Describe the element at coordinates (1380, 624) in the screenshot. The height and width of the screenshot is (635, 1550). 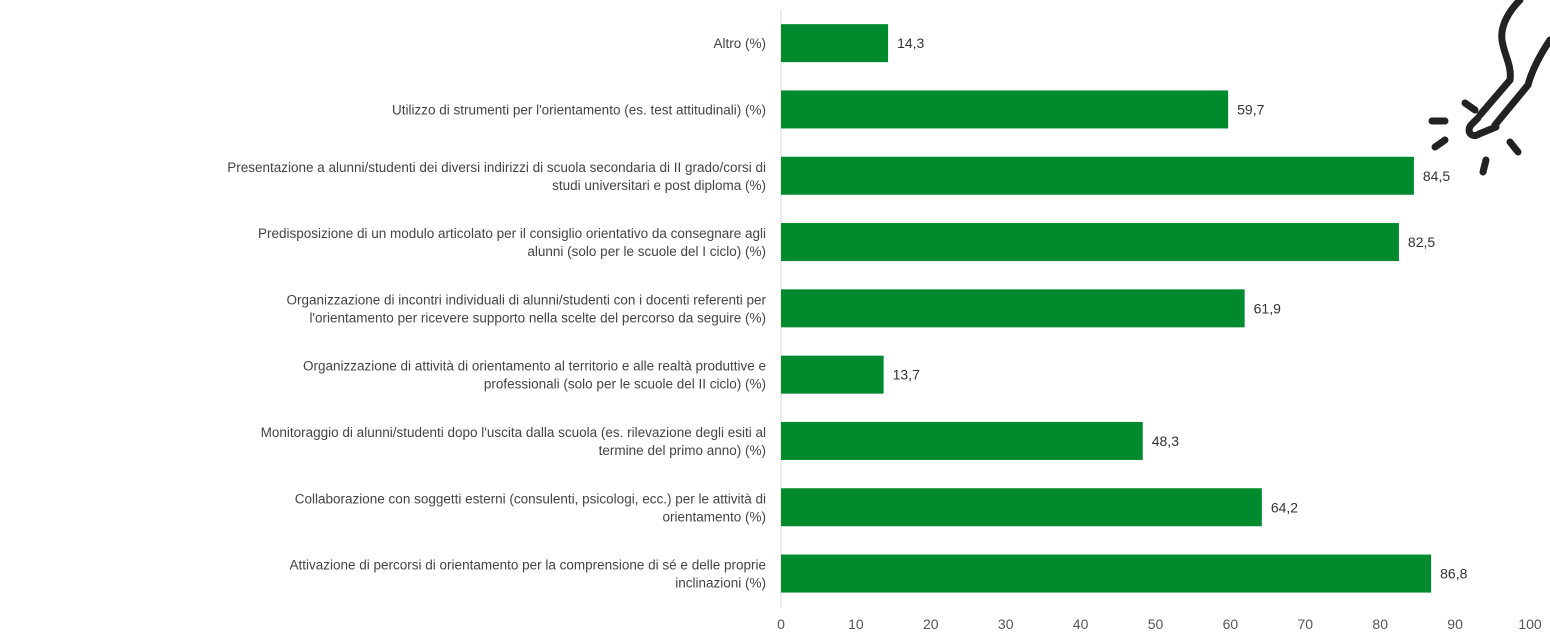
I see `x-tick-label: 80` at that location.